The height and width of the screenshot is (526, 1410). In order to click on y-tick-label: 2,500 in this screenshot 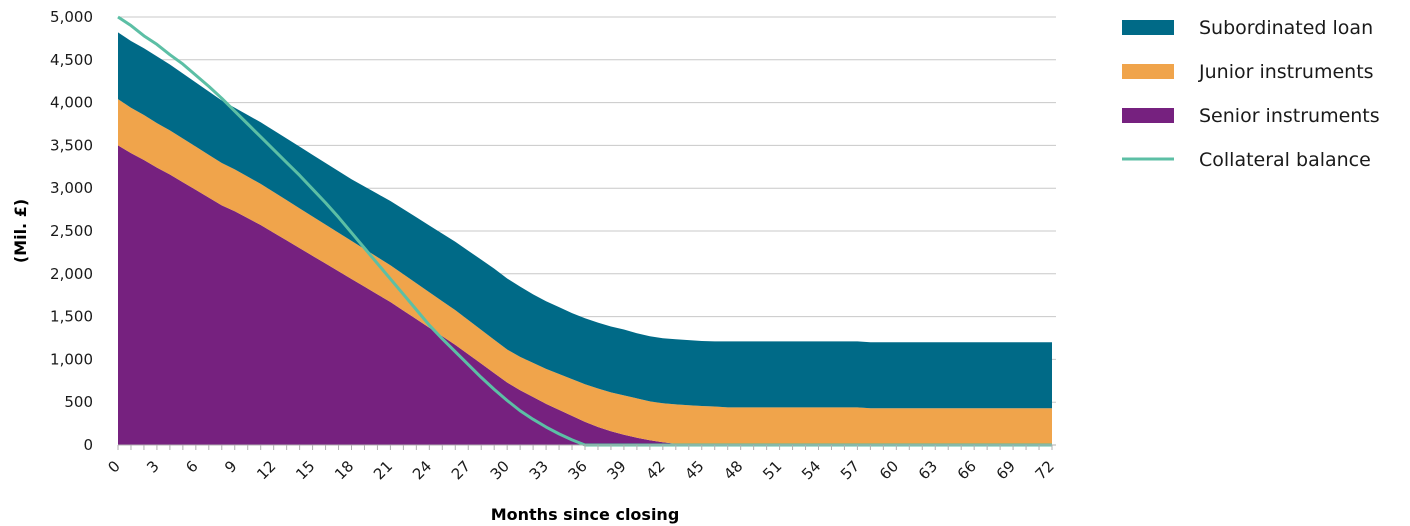, I will do `click(71, 231)`.